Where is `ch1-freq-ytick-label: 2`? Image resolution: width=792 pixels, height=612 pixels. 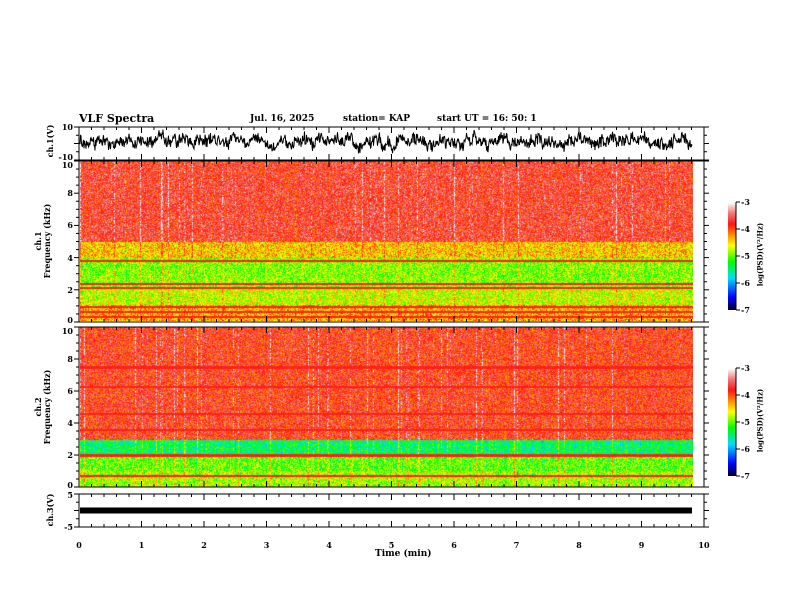
ch1-freq-ytick-label: 2 is located at coordinates (70, 289).